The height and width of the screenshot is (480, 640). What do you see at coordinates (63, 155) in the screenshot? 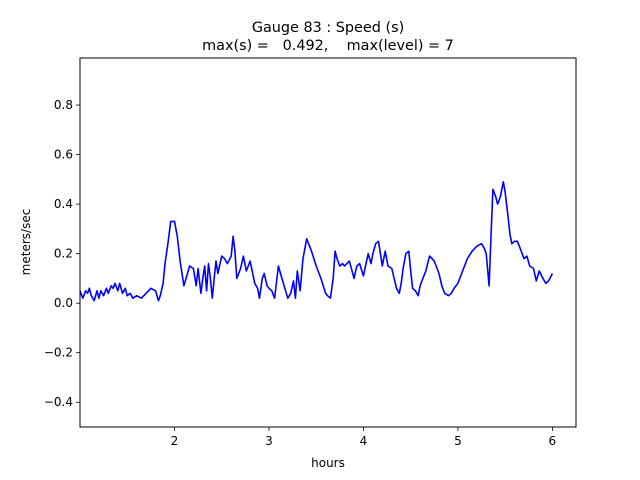
I see `y-tick-label: 0.6` at bounding box center [63, 155].